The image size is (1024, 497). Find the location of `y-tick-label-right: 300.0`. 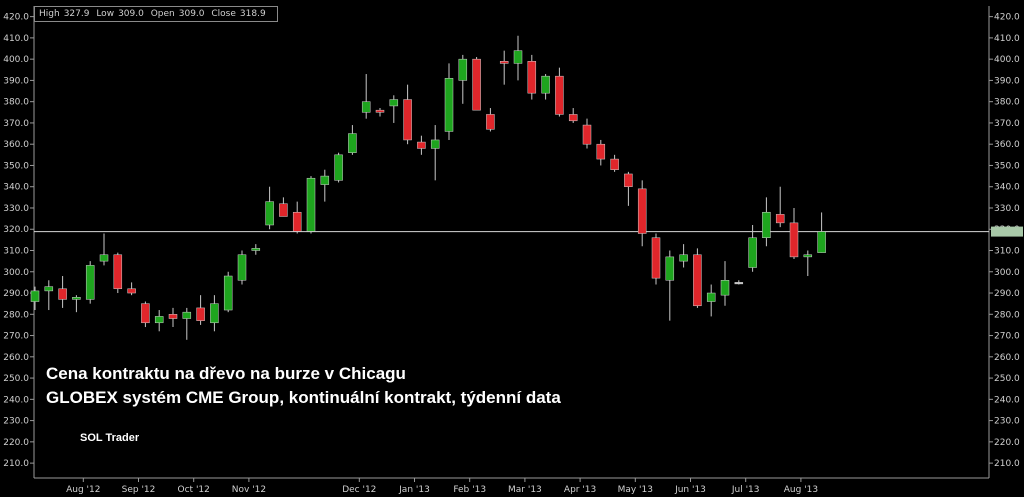

y-tick-label-right: 300.0 is located at coordinates (1007, 273).